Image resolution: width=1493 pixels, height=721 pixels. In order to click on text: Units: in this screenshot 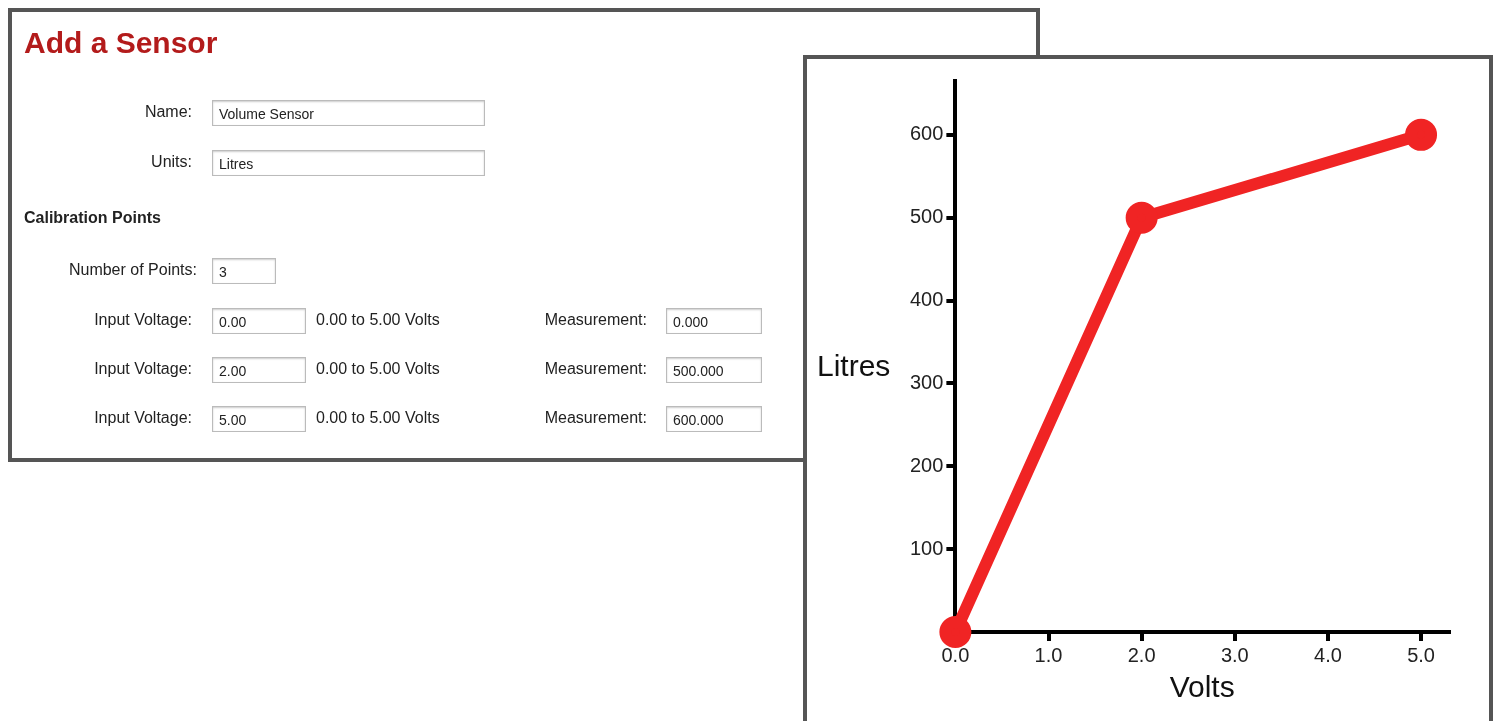, I will do `click(171, 162)`.